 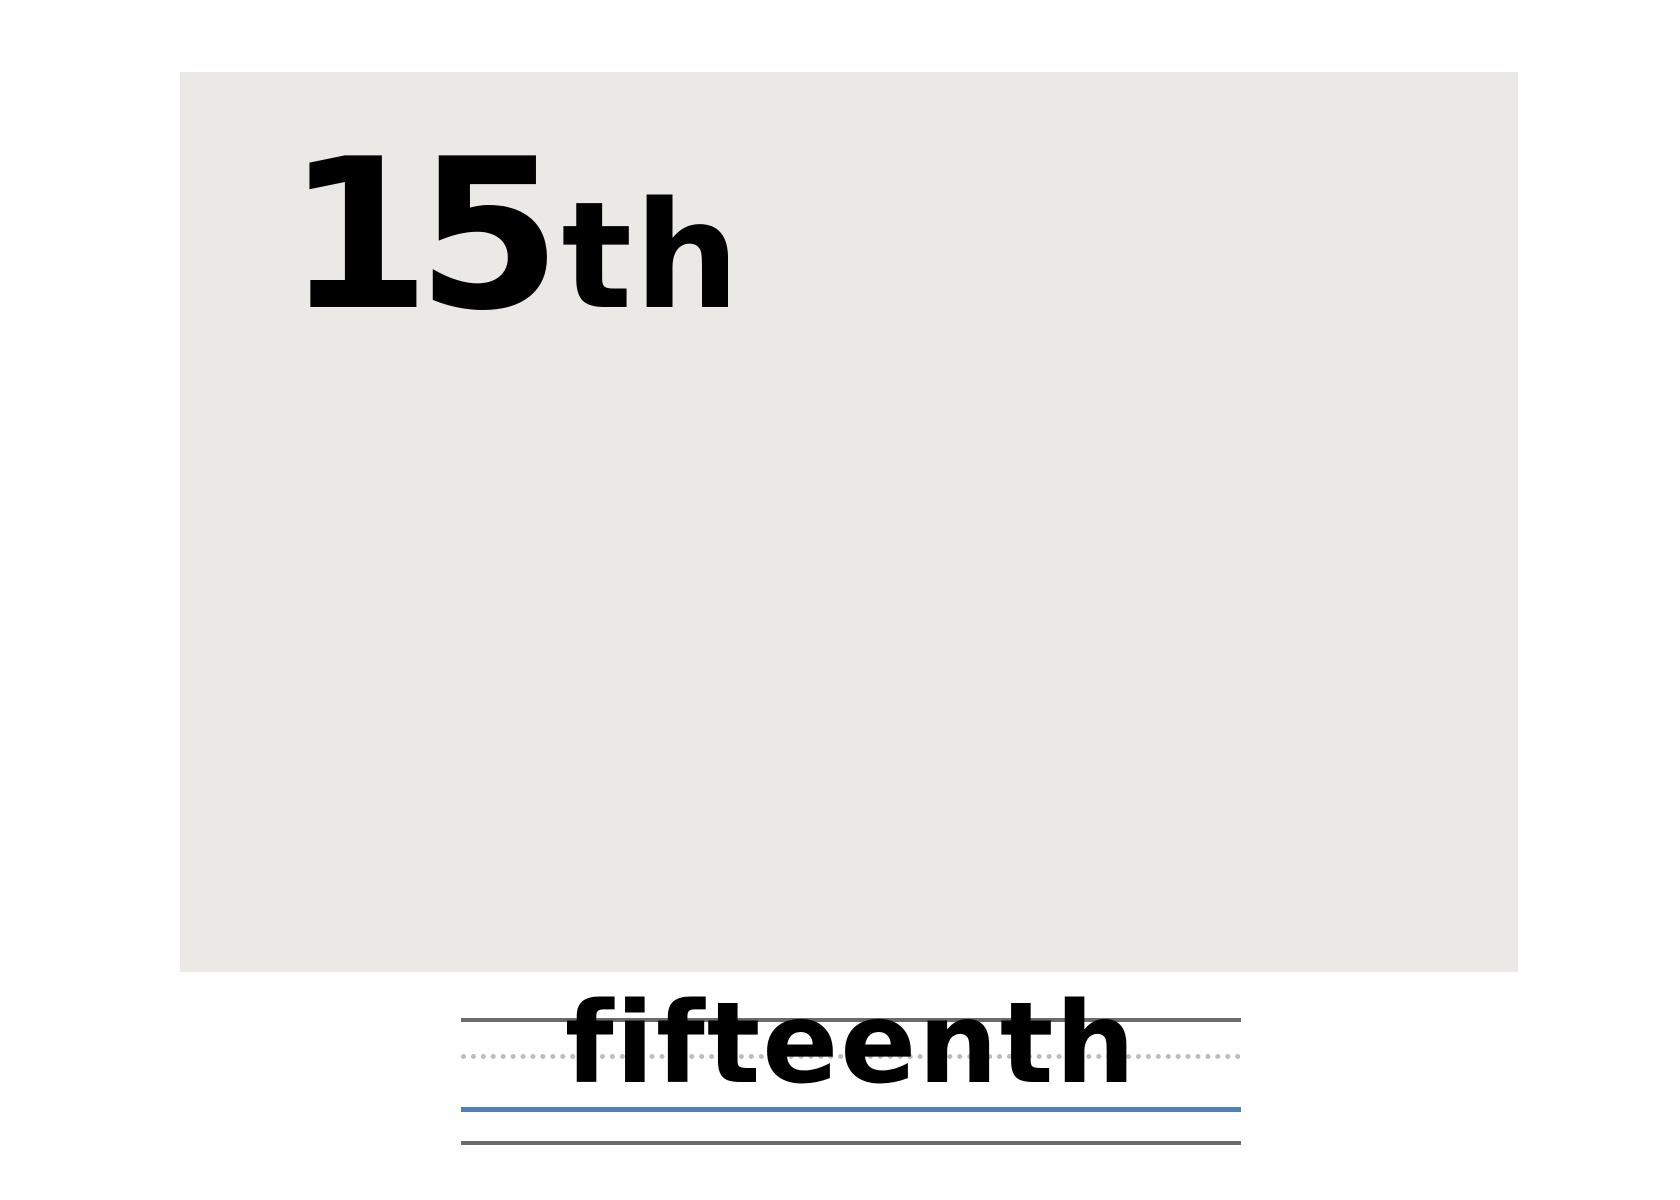 What do you see at coordinates (851, 1044) in the screenshot?
I see `ordinal-word: fifteenth` at bounding box center [851, 1044].